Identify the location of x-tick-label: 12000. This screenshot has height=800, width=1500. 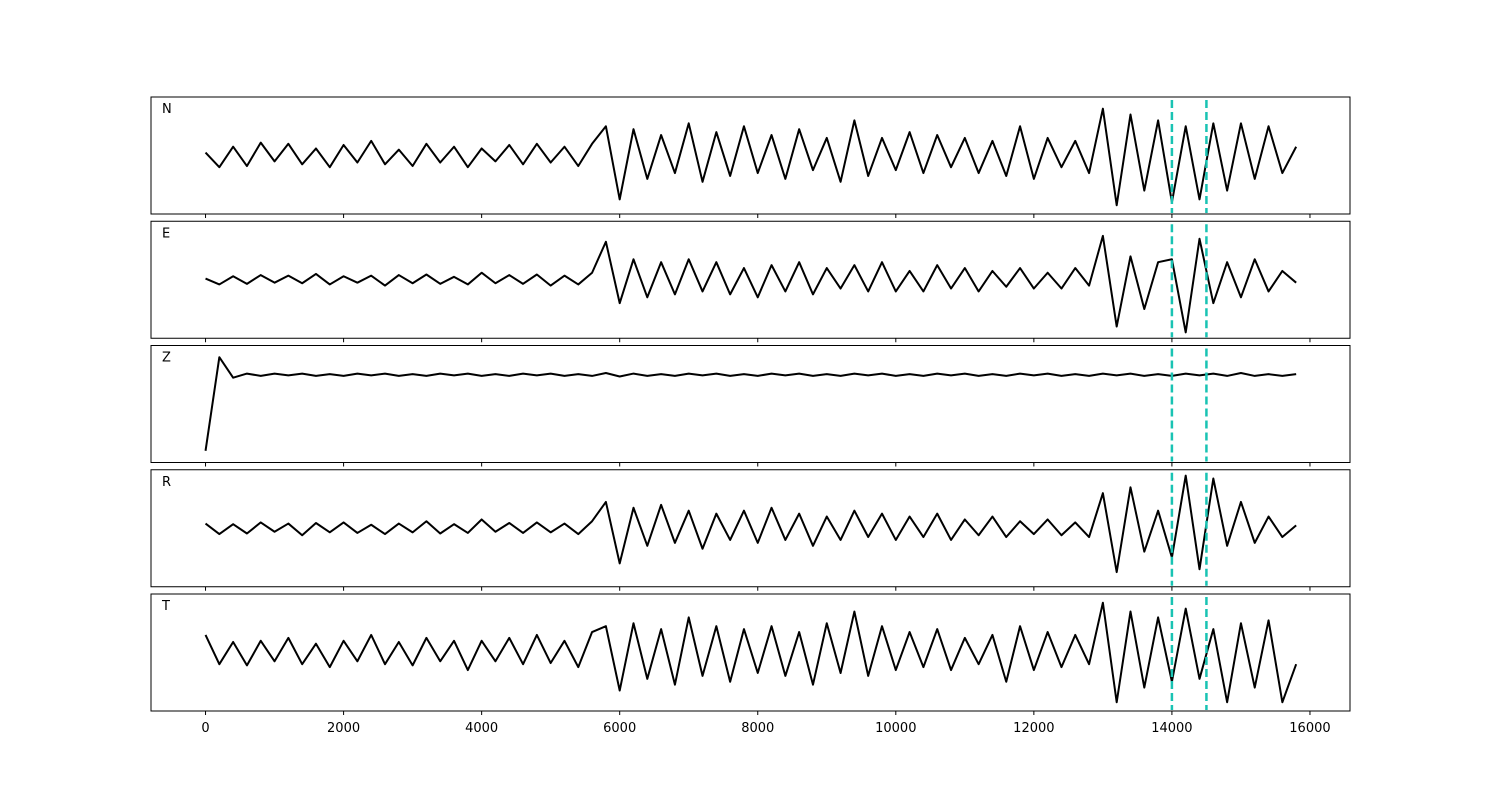
(1033, 728).